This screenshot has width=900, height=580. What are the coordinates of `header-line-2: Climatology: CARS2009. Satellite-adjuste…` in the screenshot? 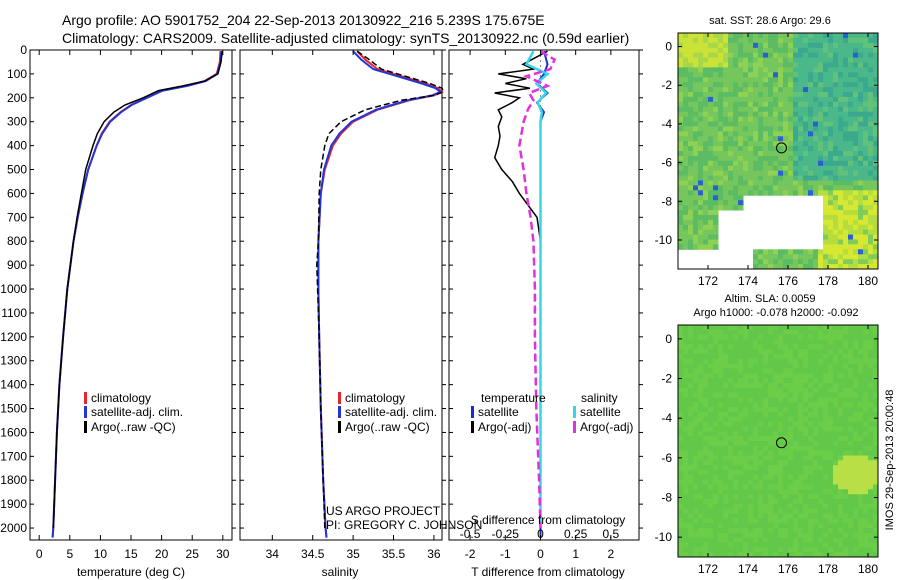 It's located at (345, 38).